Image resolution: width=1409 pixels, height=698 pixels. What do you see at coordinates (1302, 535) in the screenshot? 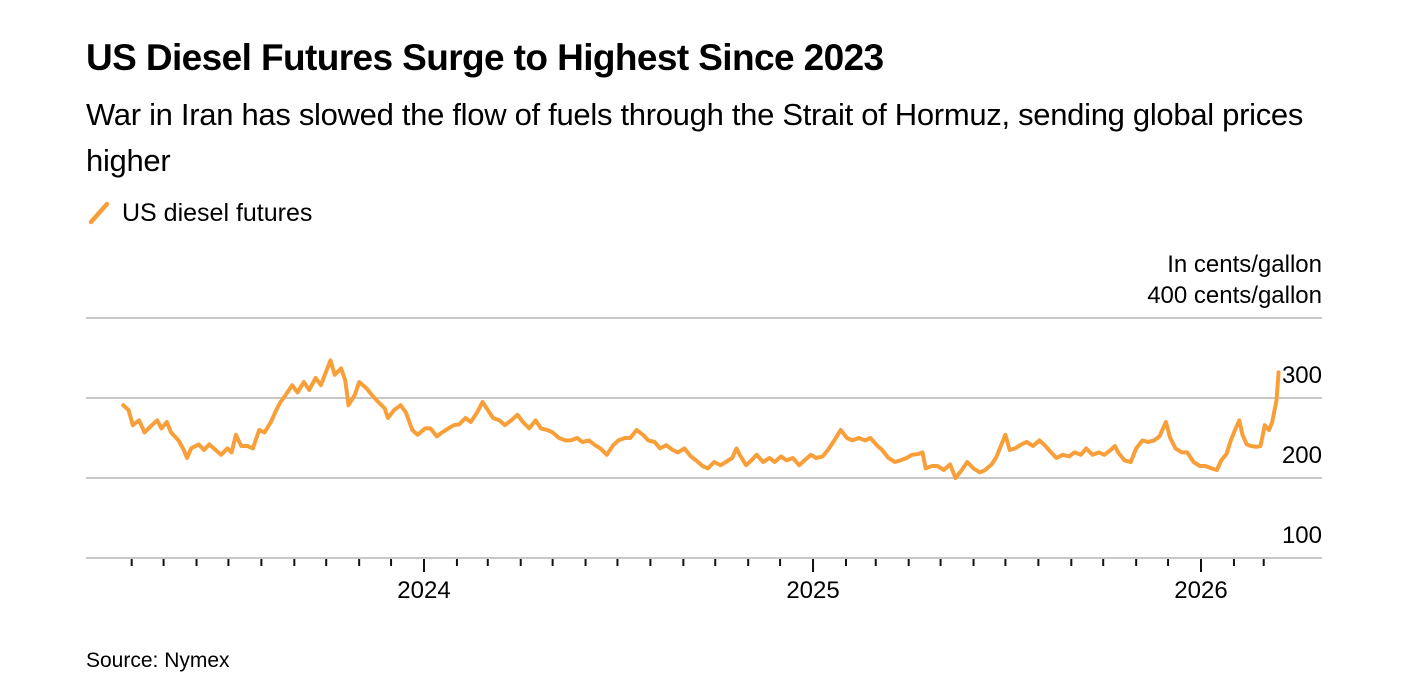
I see `y-tick-label: 100` at bounding box center [1302, 535].